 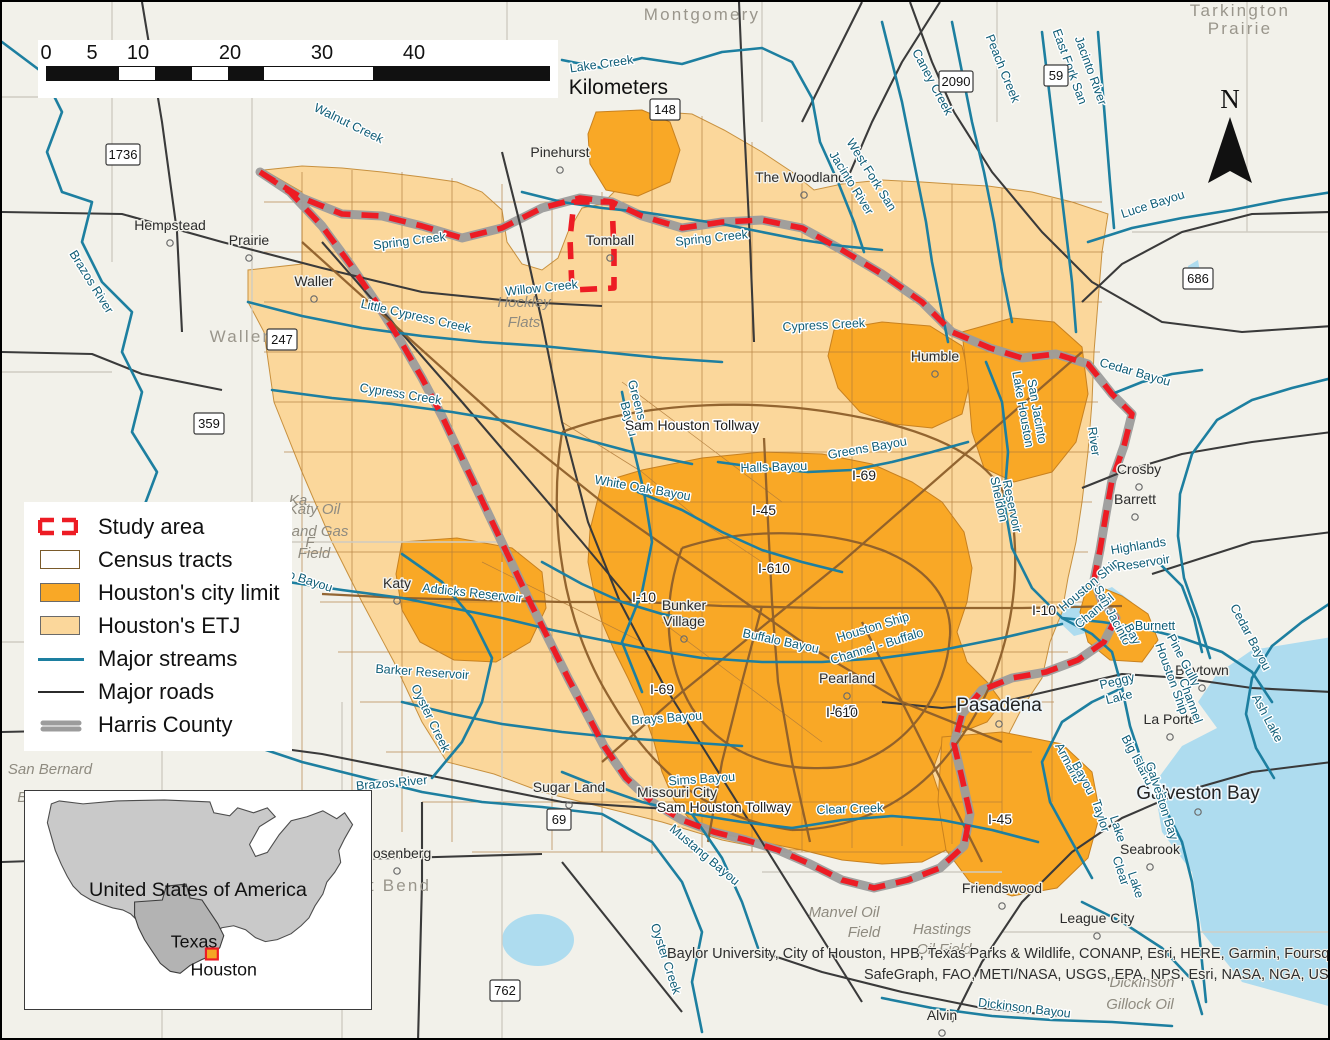 I want to click on major-streams-symbol-icon, so click(x=63, y=659).